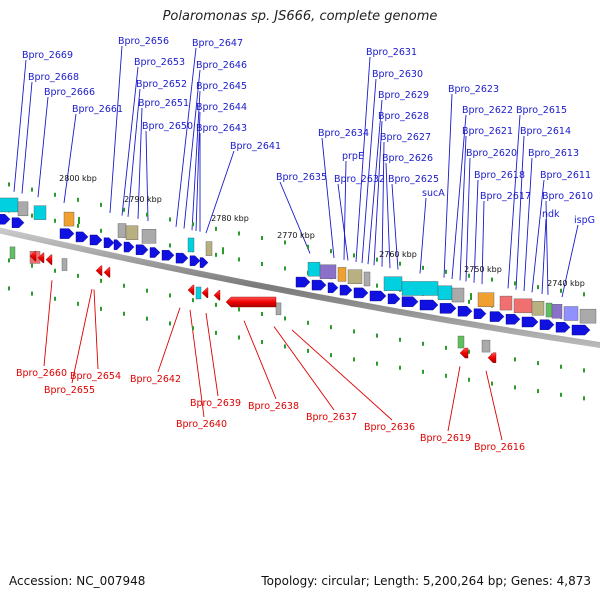  I want to click on kbp-tick-label: 2790 kbp, so click(143, 199).